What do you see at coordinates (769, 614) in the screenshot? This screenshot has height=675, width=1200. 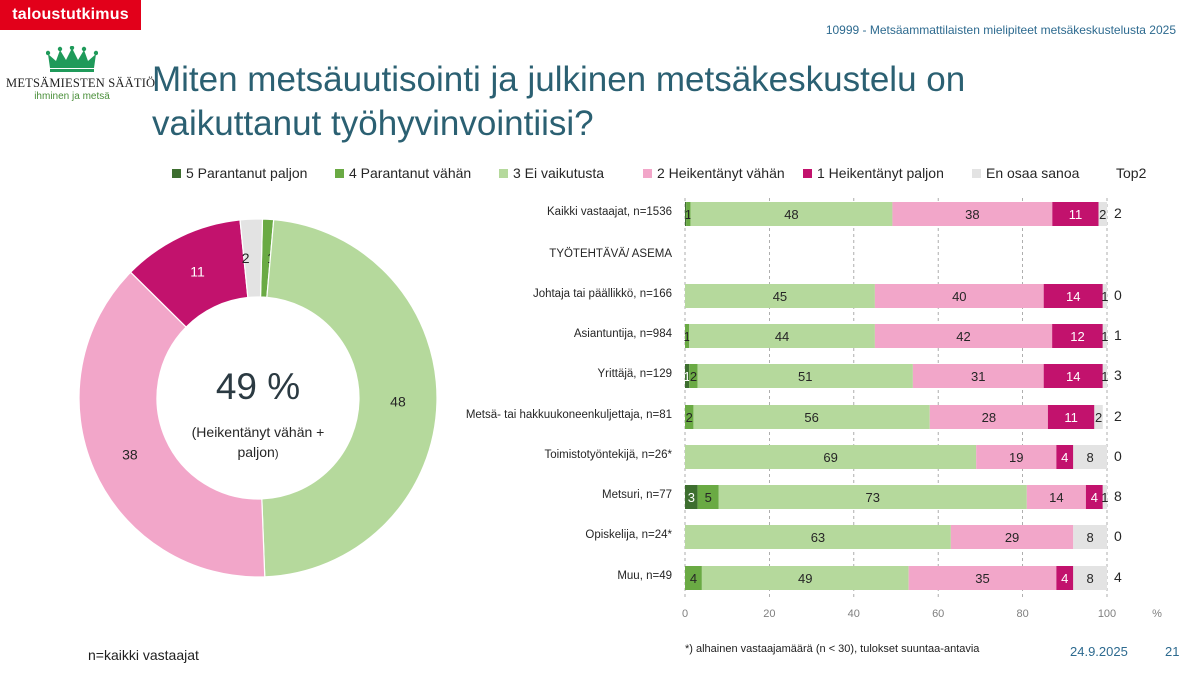 I see `x-tick-label: 20` at bounding box center [769, 614].